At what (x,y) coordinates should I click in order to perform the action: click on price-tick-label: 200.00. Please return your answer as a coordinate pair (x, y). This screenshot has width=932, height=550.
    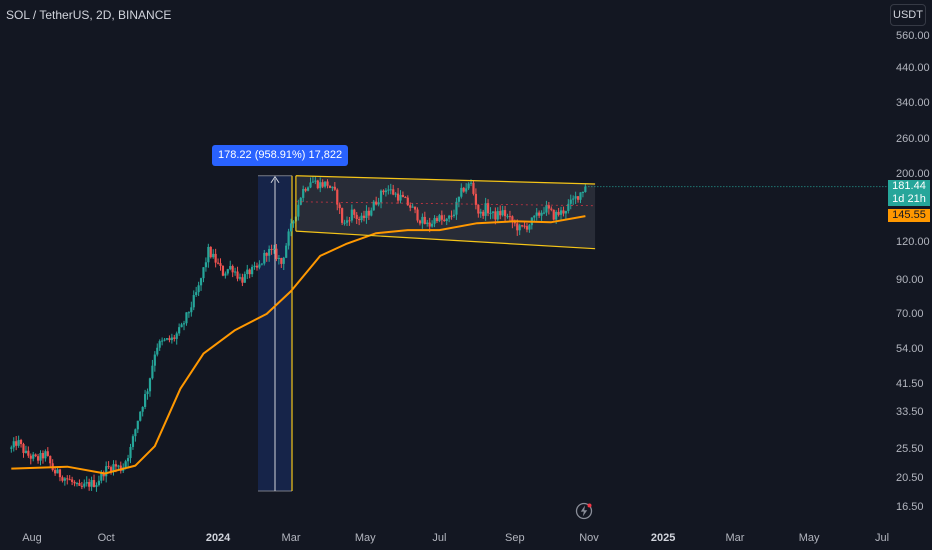
    Looking at the image, I should click on (913, 173).